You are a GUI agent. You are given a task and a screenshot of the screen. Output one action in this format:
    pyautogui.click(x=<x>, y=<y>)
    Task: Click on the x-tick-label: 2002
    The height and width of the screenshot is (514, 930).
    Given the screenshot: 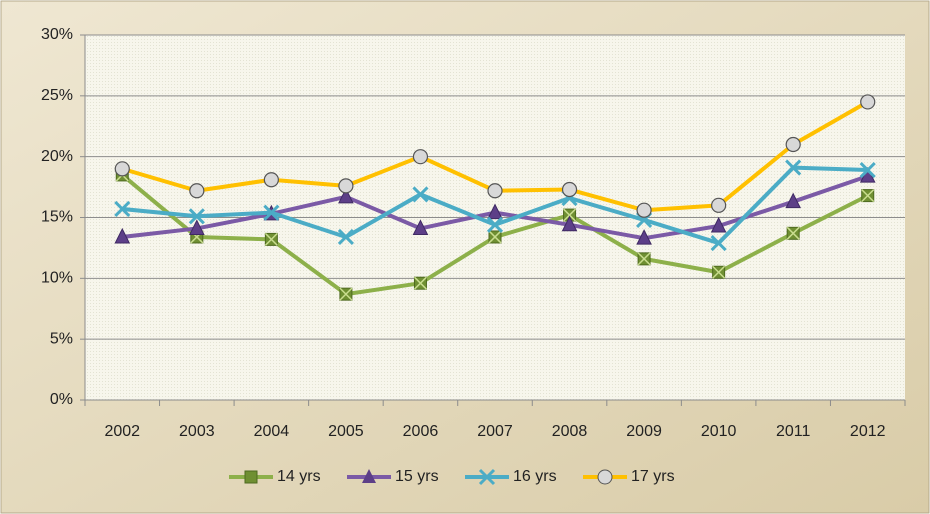 What is the action you would take?
    pyautogui.click(x=122, y=431)
    